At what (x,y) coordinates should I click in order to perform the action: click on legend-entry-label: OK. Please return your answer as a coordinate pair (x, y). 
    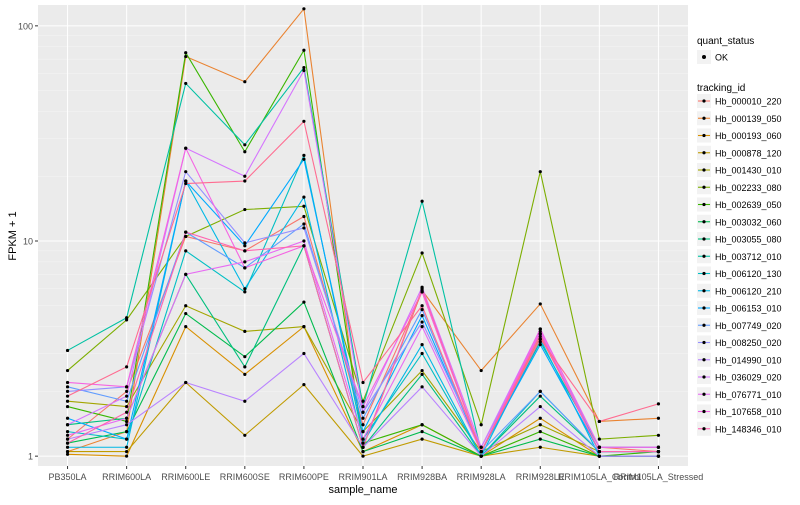
    Looking at the image, I should click on (721, 58).